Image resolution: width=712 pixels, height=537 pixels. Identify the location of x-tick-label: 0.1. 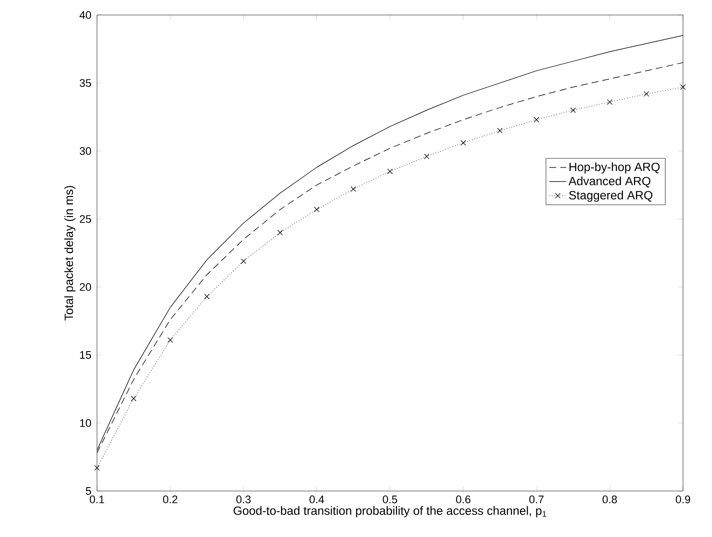
(97, 500).